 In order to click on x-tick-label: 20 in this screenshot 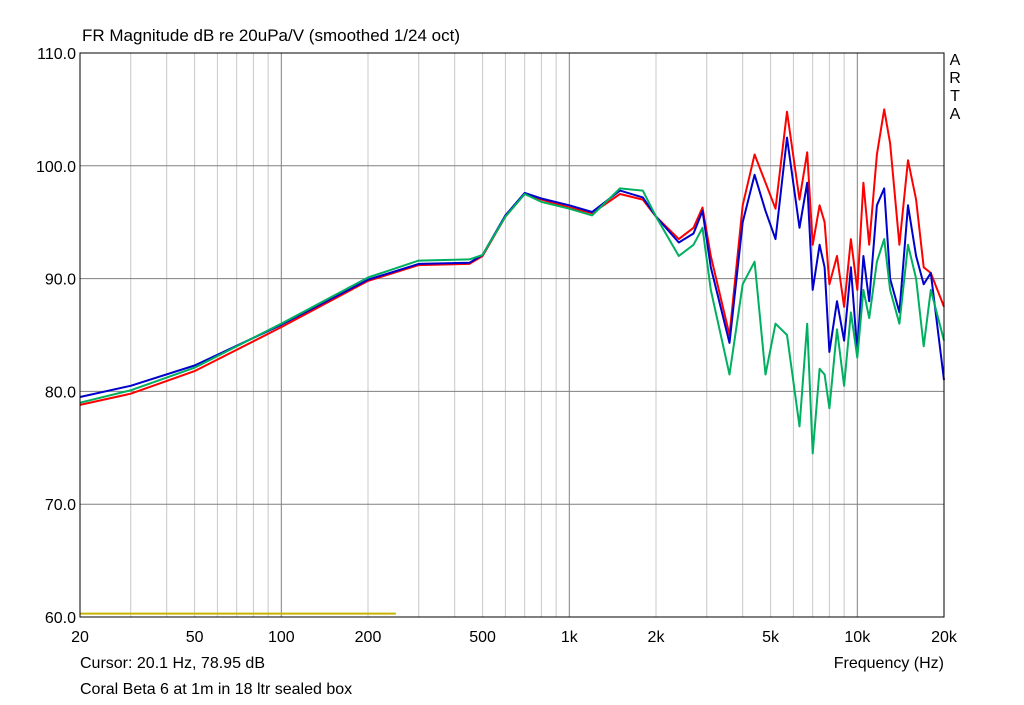, I will do `click(80, 637)`.